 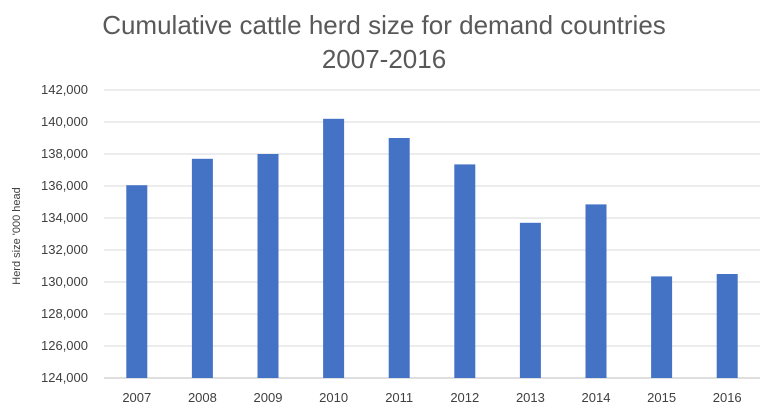 What do you see at coordinates (64, 89) in the screenshot?
I see `y-tick-label: 142,000` at bounding box center [64, 89].